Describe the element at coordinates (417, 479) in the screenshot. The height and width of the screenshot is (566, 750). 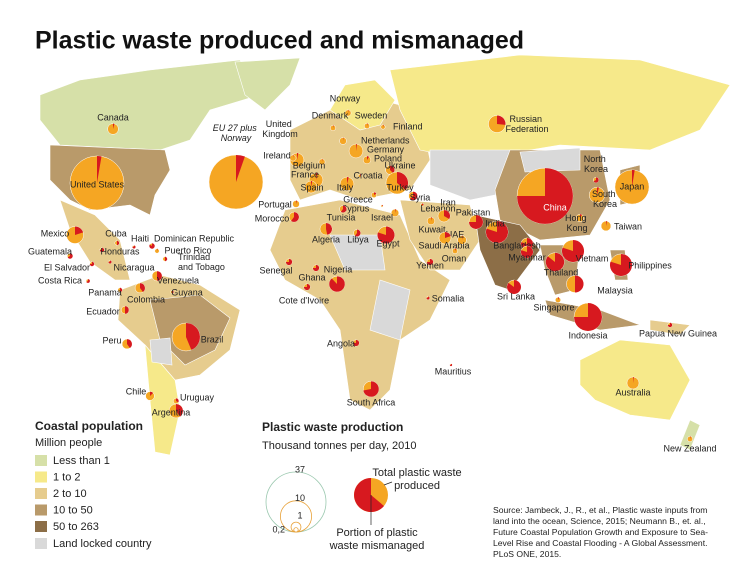
I see `legend-note: Total plastic waste produced` at that location.